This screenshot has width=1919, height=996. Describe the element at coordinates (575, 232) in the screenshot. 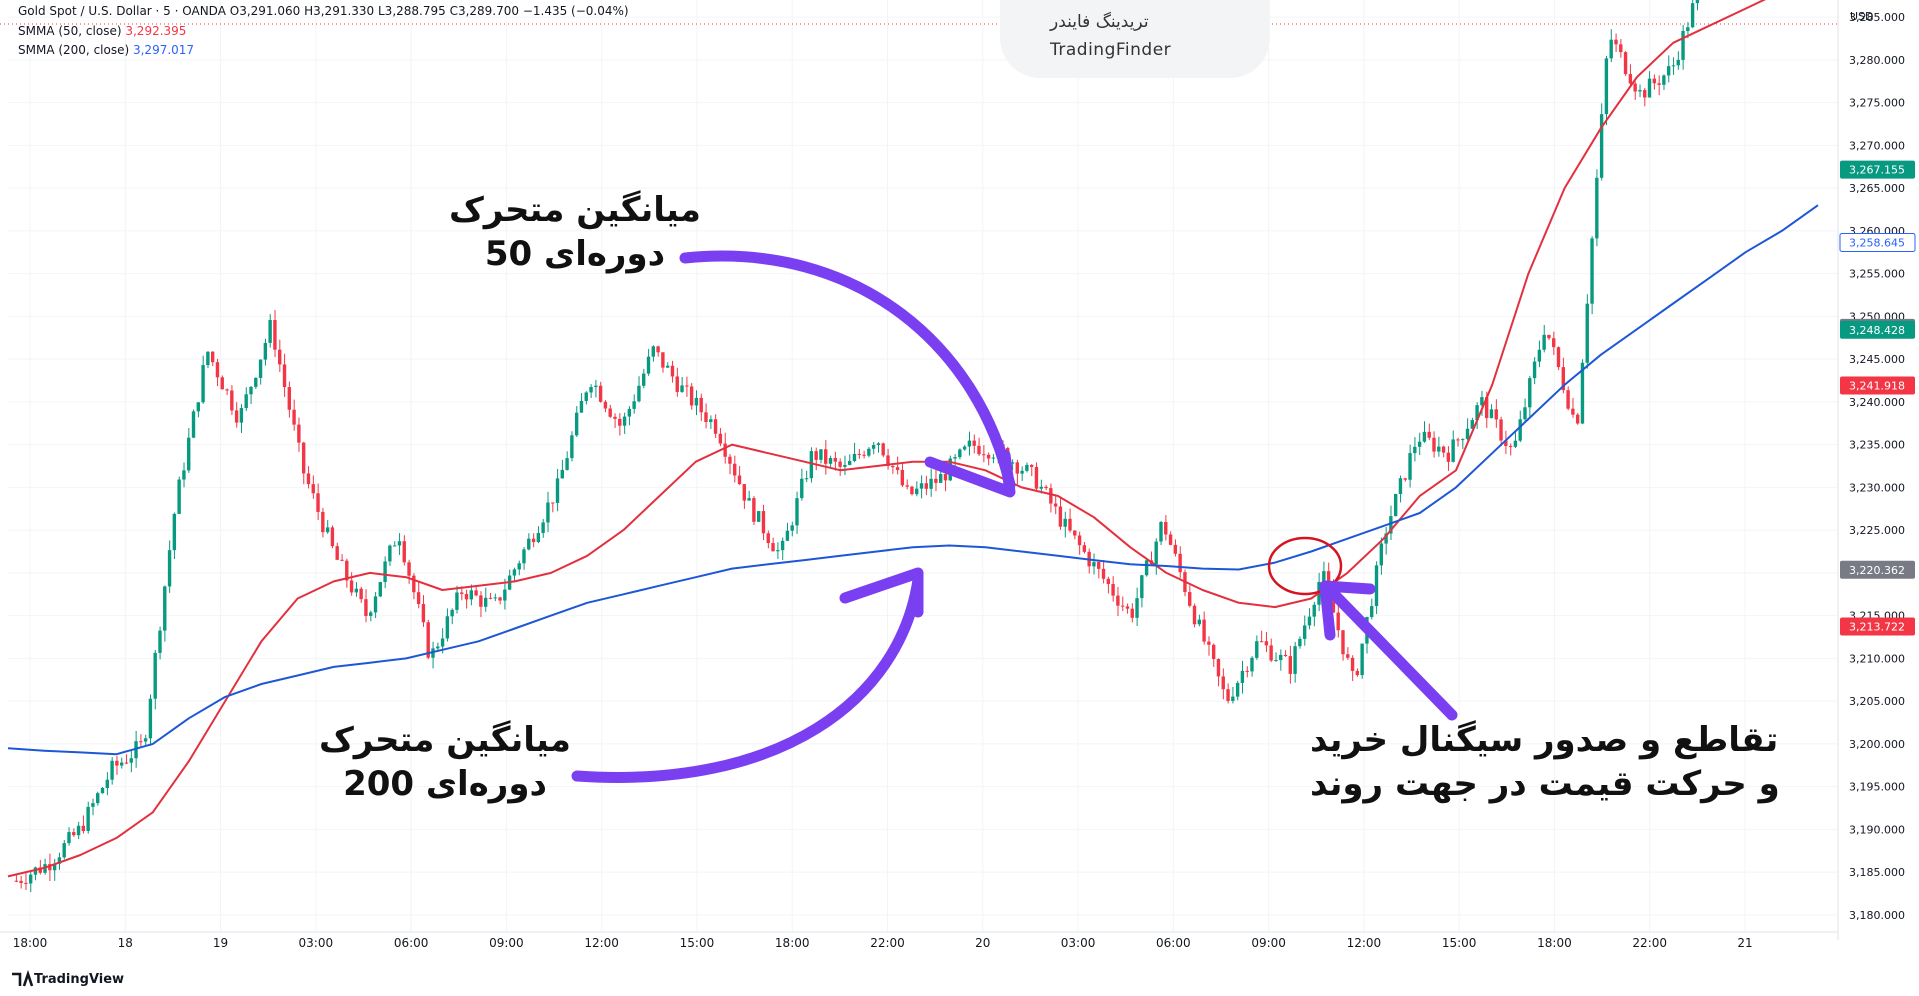

I see `annotation-ma50: میانگین متحرک 50 دوره‌ای` at that location.